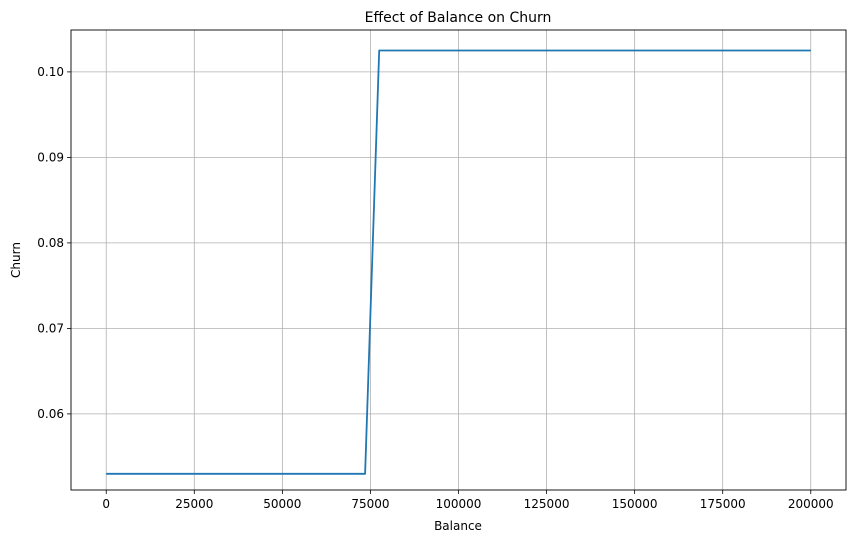 Image resolution: width=855 pixels, height=545 pixels. Describe the element at coordinates (458, 18) in the screenshot. I see `chart-title: Effect of Balance on Churn` at that location.